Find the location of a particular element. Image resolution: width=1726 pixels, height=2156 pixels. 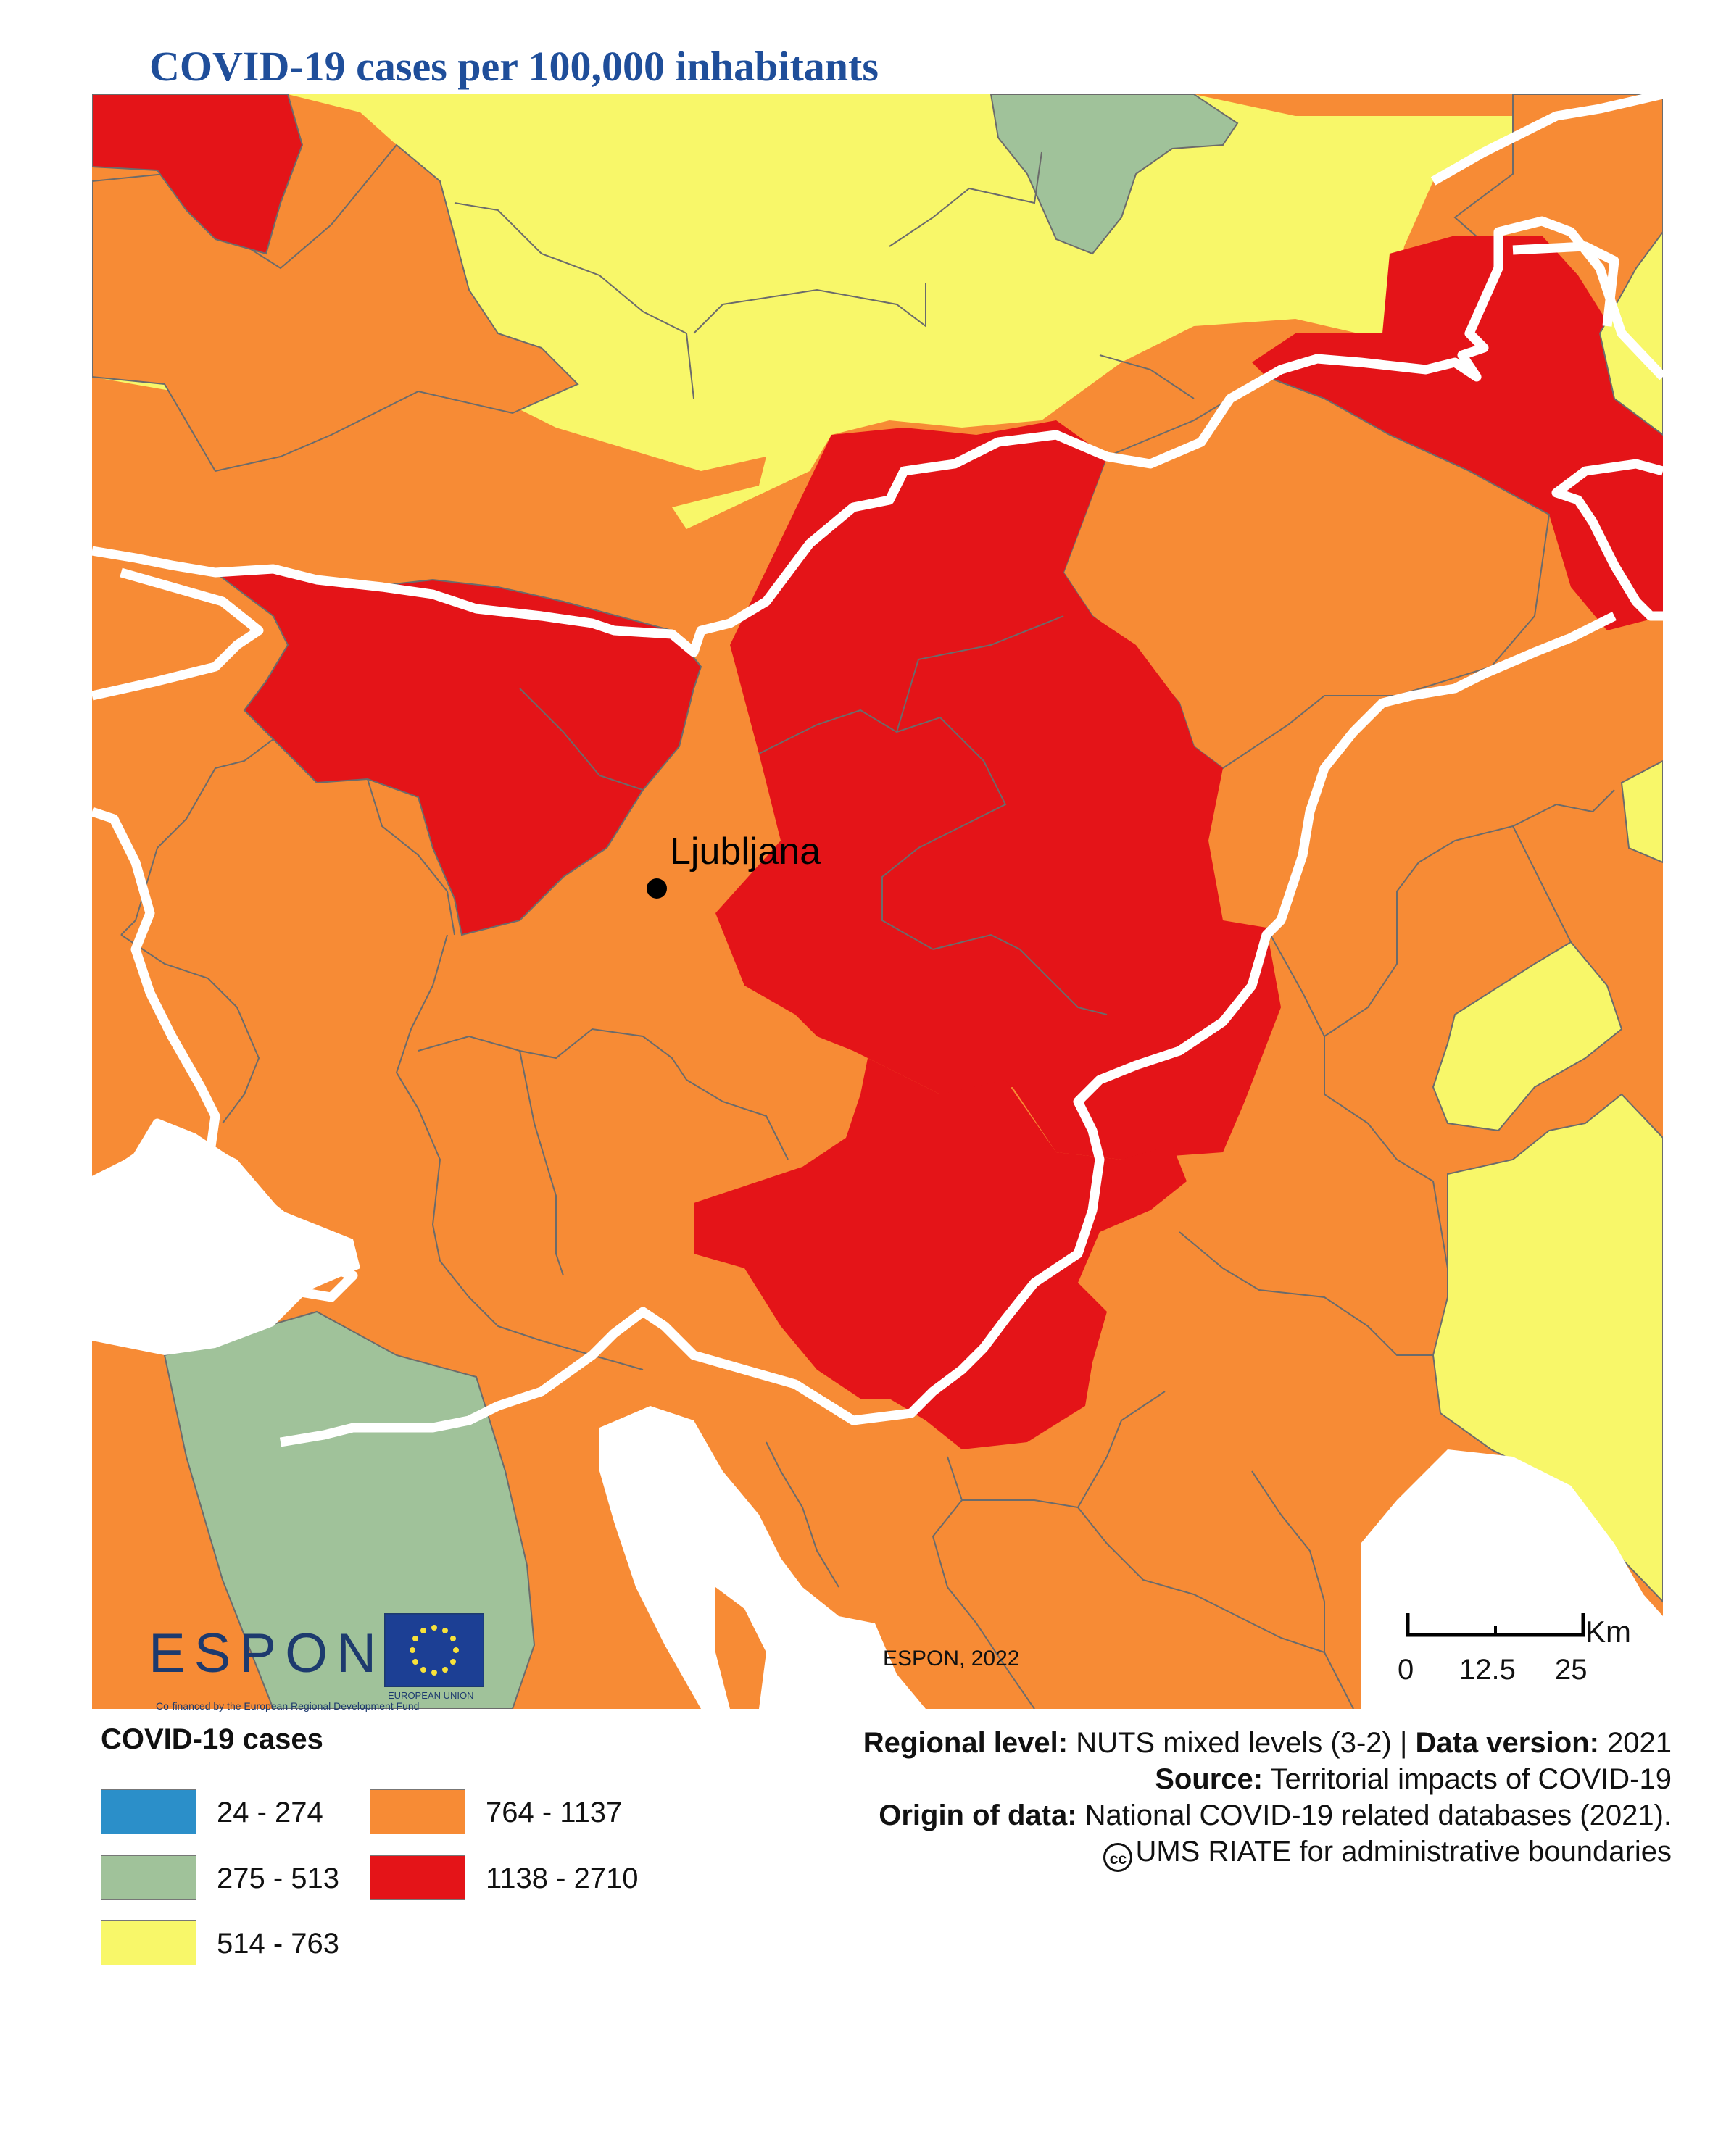

meta-value-regional-level: NUTS mixed levels (3-2) | is located at coordinates (1242, 1743).